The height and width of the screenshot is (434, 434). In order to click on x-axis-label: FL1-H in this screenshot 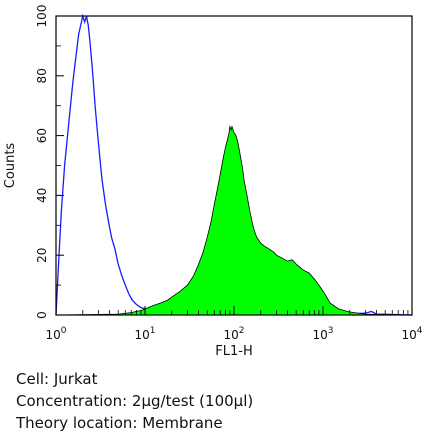, I will do `click(233, 351)`.